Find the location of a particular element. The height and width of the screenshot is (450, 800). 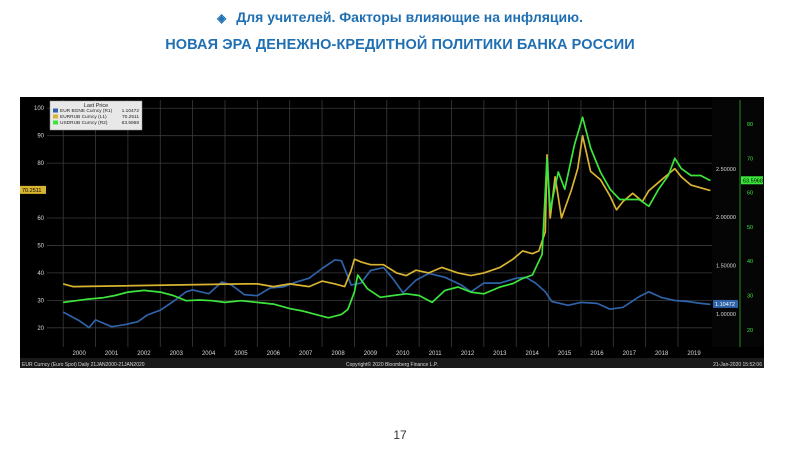

right2-current-label: 63.5968 is located at coordinates (753, 181).